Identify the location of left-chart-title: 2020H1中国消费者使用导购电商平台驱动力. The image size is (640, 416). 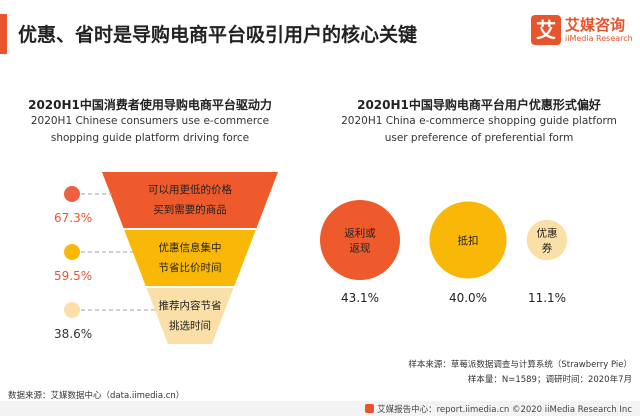
(150, 105).